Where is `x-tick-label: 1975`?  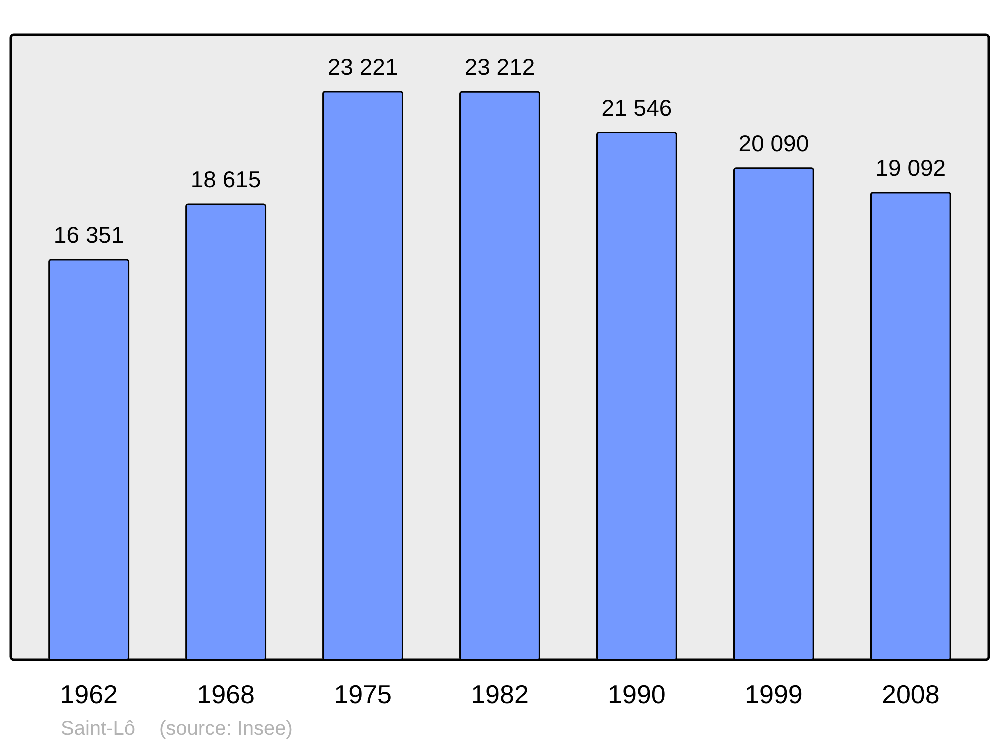
x-tick-label: 1975 is located at coordinates (363, 695).